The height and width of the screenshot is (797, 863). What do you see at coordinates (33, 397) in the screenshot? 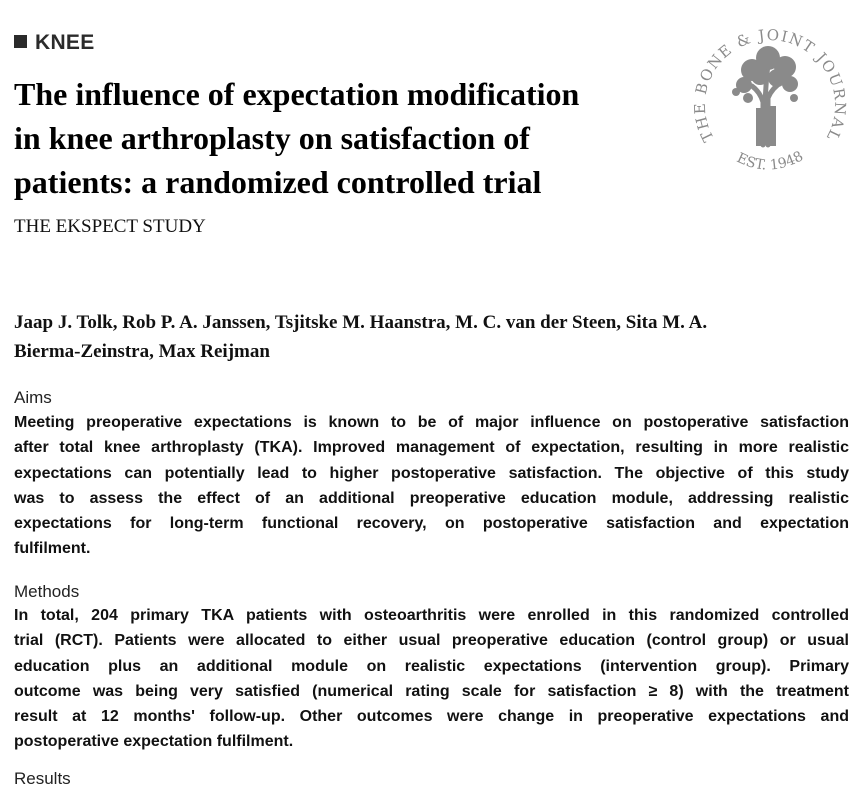
I see `aims-heading: Aims` at bounding box center [33, 397].